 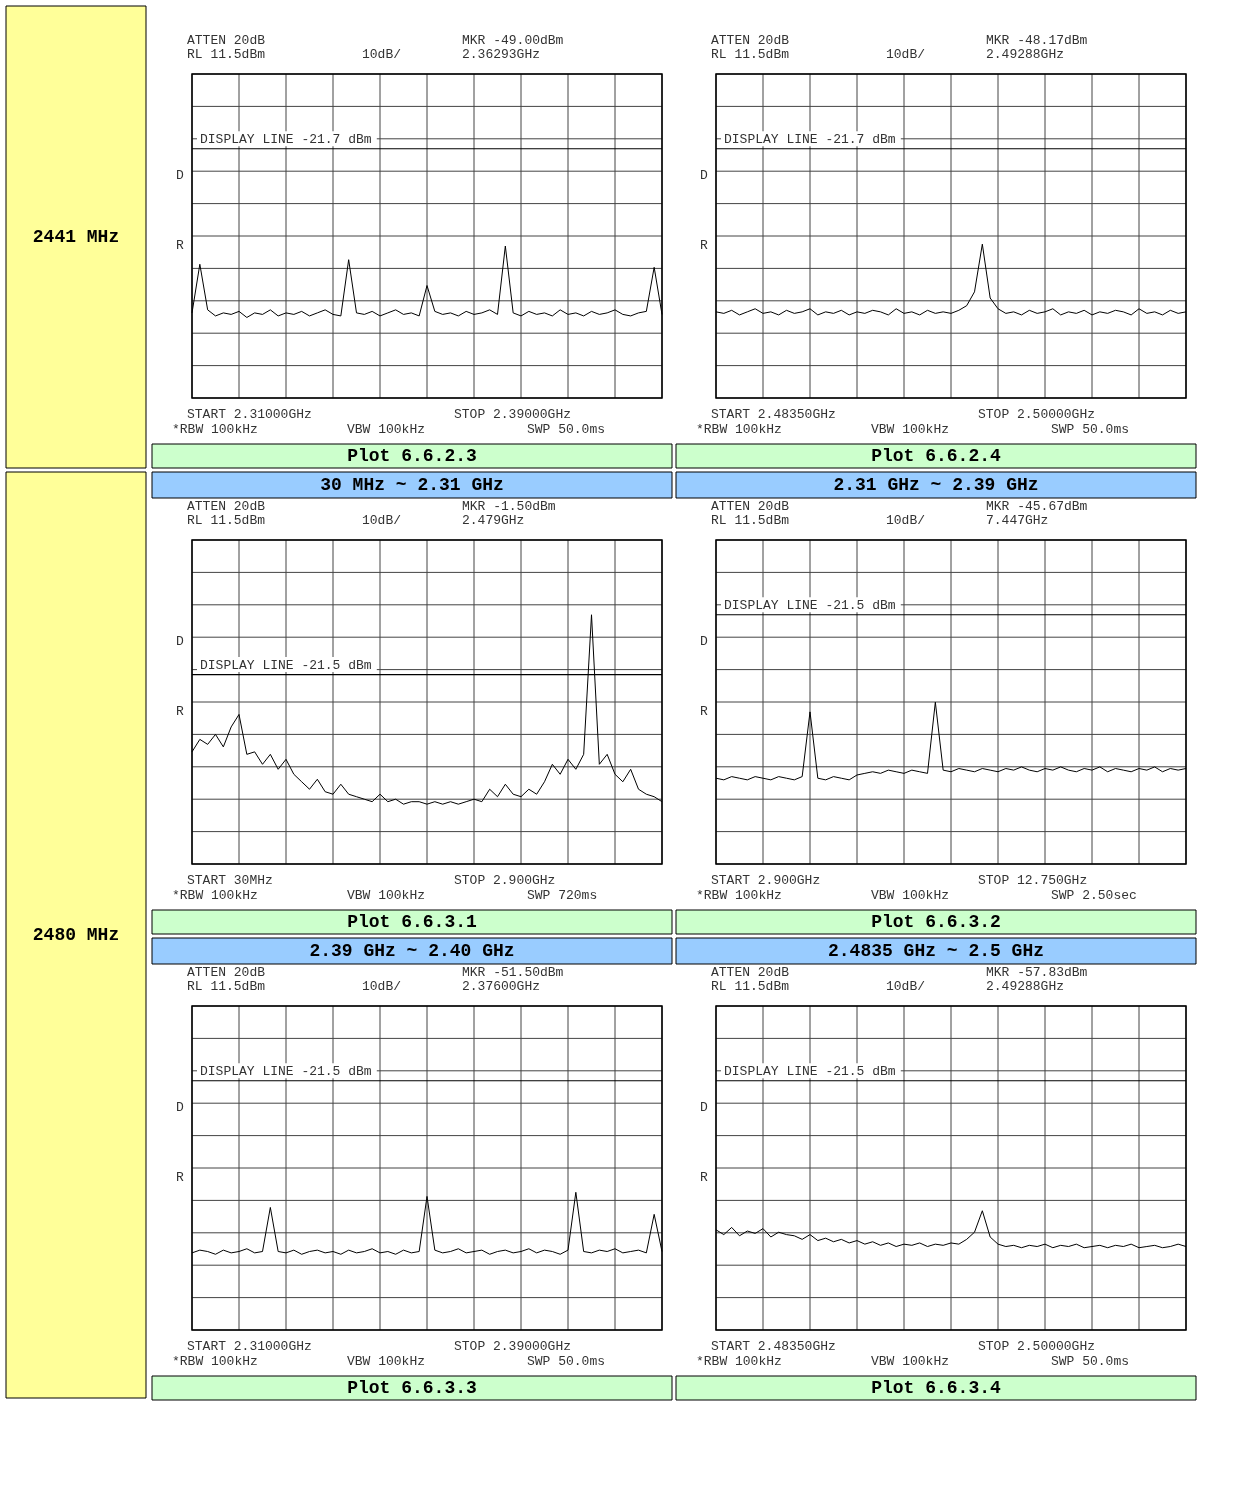 What do you see at coordinates (936, 1388) in the screenshot?
I see `text: Plot 6.6.3.4` at bounding box center [936, 1388].